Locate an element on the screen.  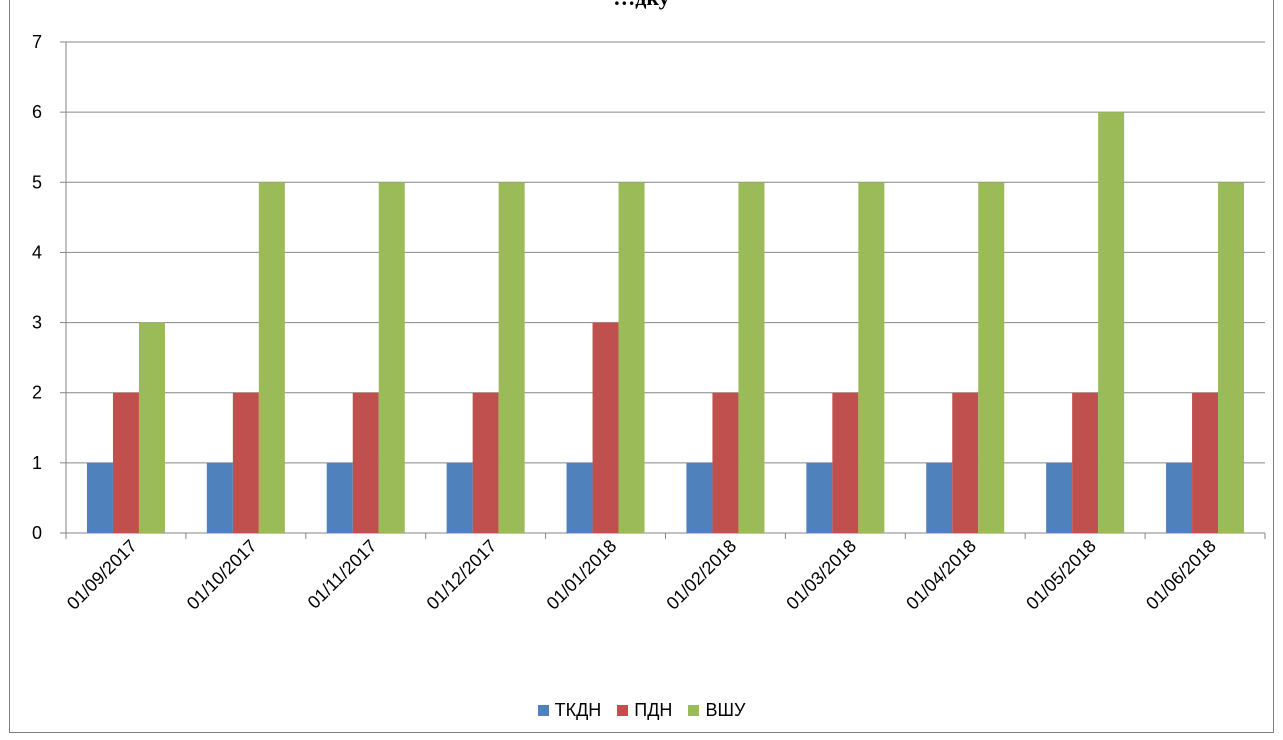
bar-ВШУ-01/04/2018 is located at coordinates (991, 358).